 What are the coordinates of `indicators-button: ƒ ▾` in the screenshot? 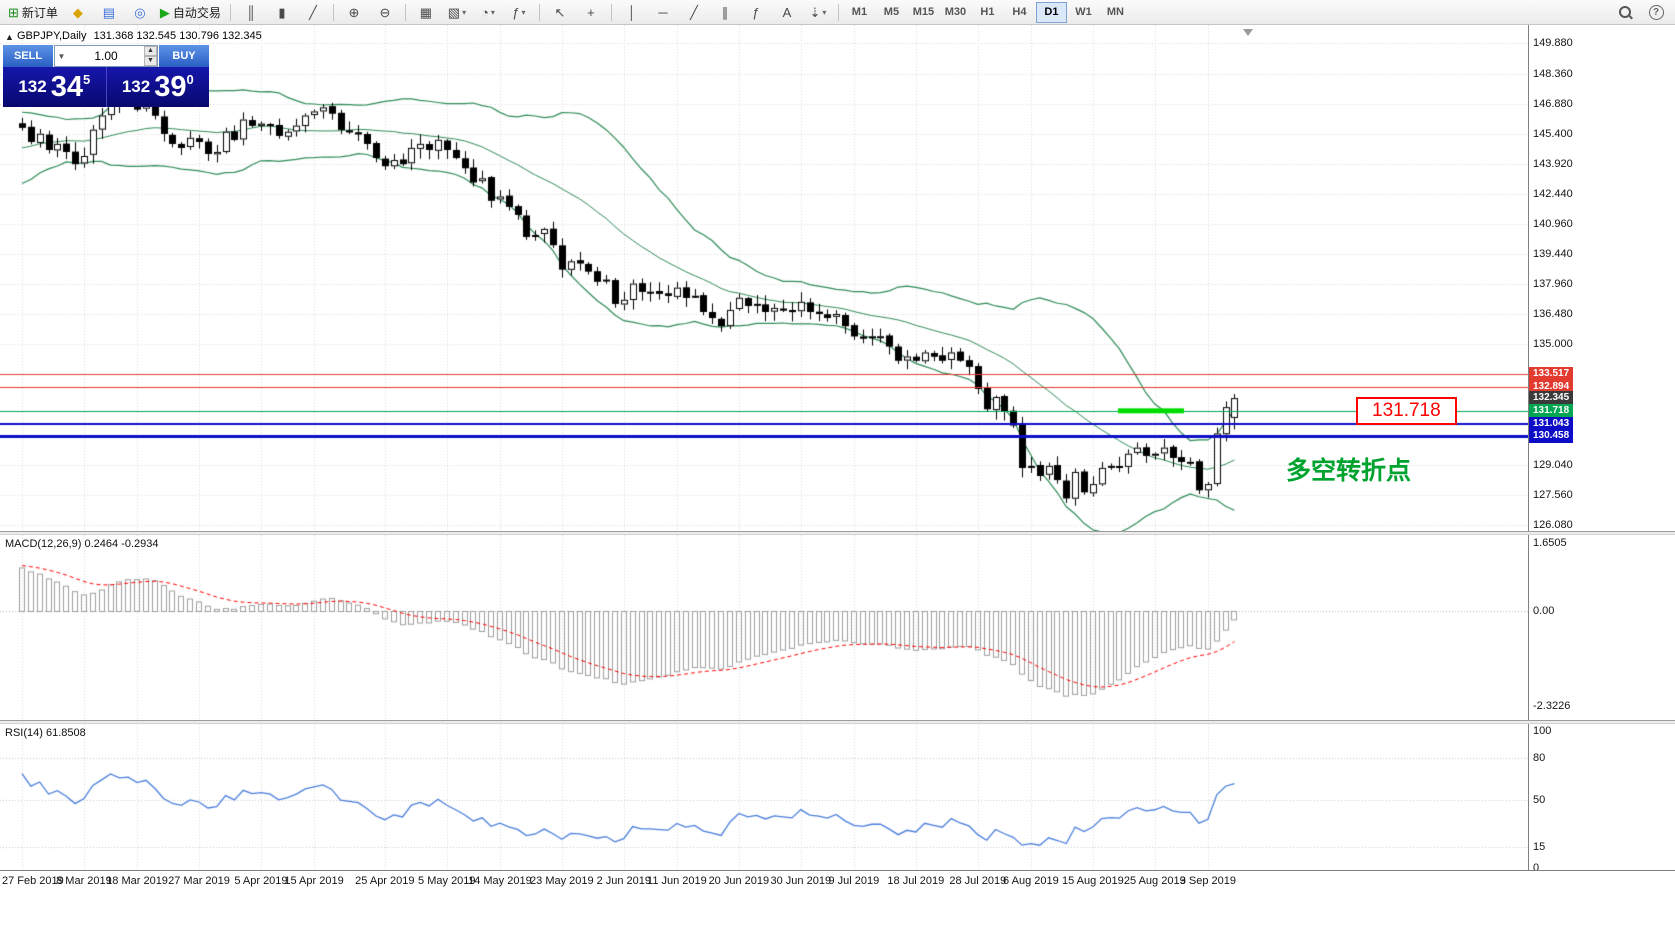 It's located at (519, 12).